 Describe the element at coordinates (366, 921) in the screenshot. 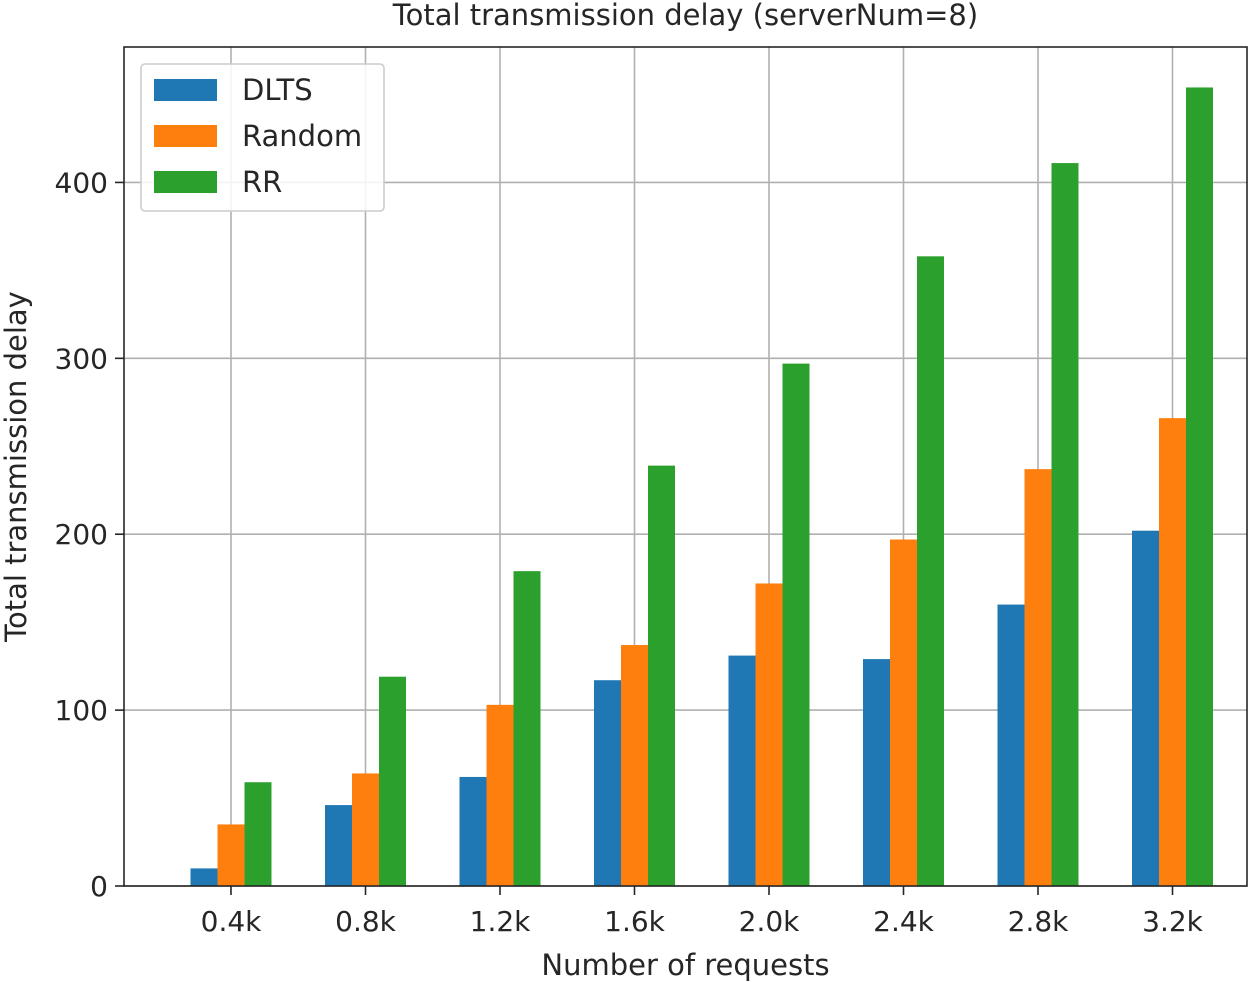

I see `x-tick-label: 0.8k` at that location.